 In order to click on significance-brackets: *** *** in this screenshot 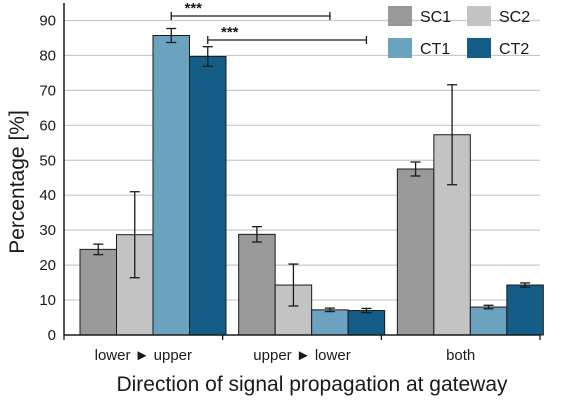, I will do `click(269, 22)`.